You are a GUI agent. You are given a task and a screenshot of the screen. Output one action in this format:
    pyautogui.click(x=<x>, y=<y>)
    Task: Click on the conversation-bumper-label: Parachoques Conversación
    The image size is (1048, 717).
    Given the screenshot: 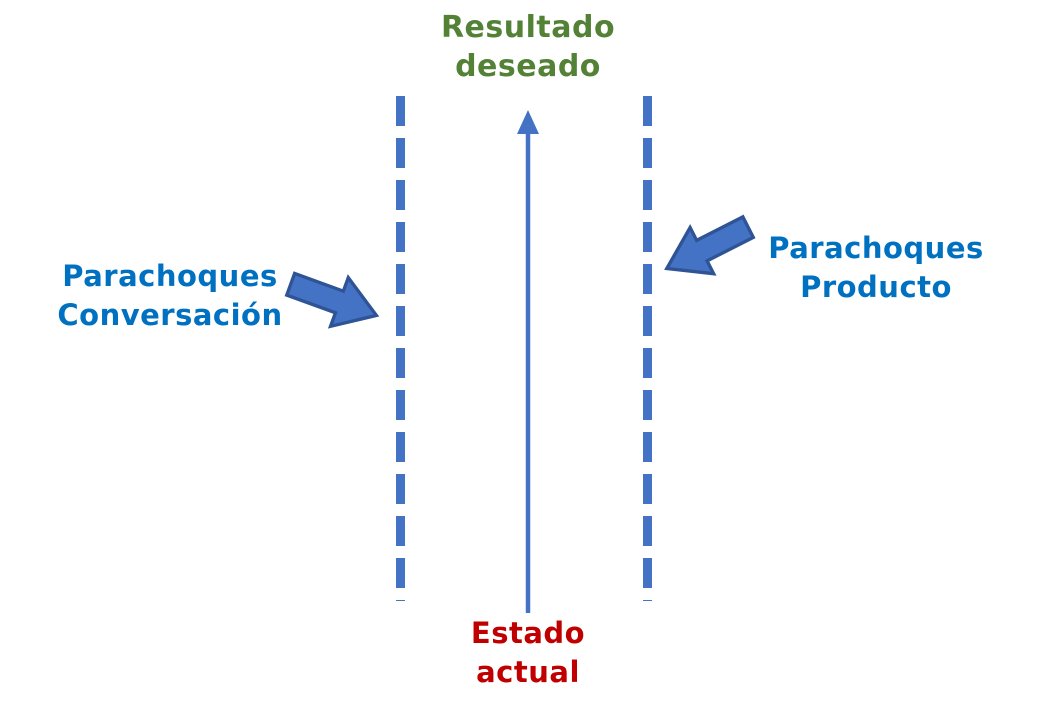 What is the action you would take?
    pyautogui.click(x=170, y=295)
    